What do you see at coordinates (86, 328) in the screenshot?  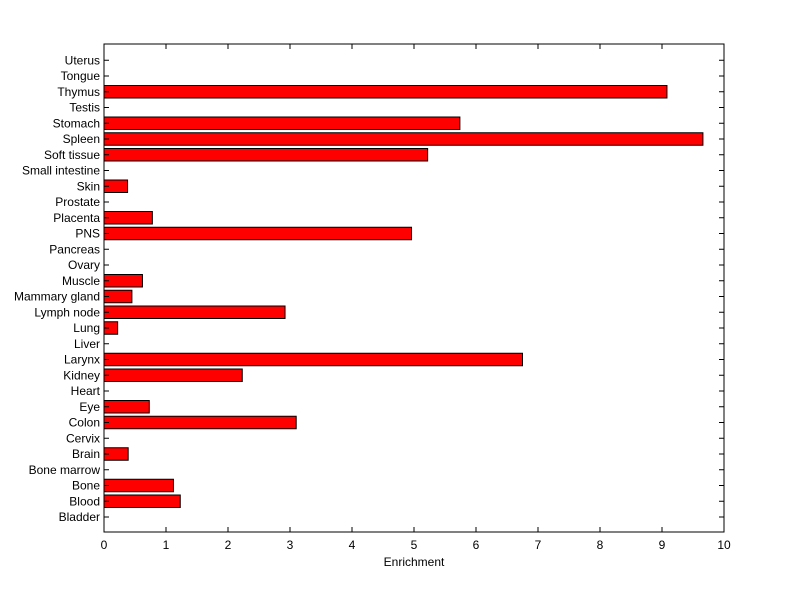 I see `y-tick-label-lung: Lung` at bounding box center [86, 328].